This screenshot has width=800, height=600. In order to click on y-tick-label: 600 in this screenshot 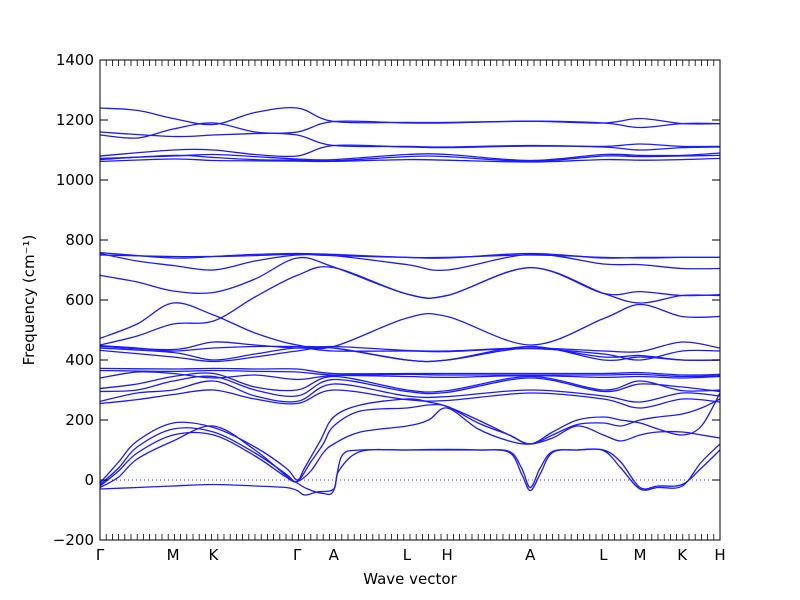, I will do `click(79, 300)`.